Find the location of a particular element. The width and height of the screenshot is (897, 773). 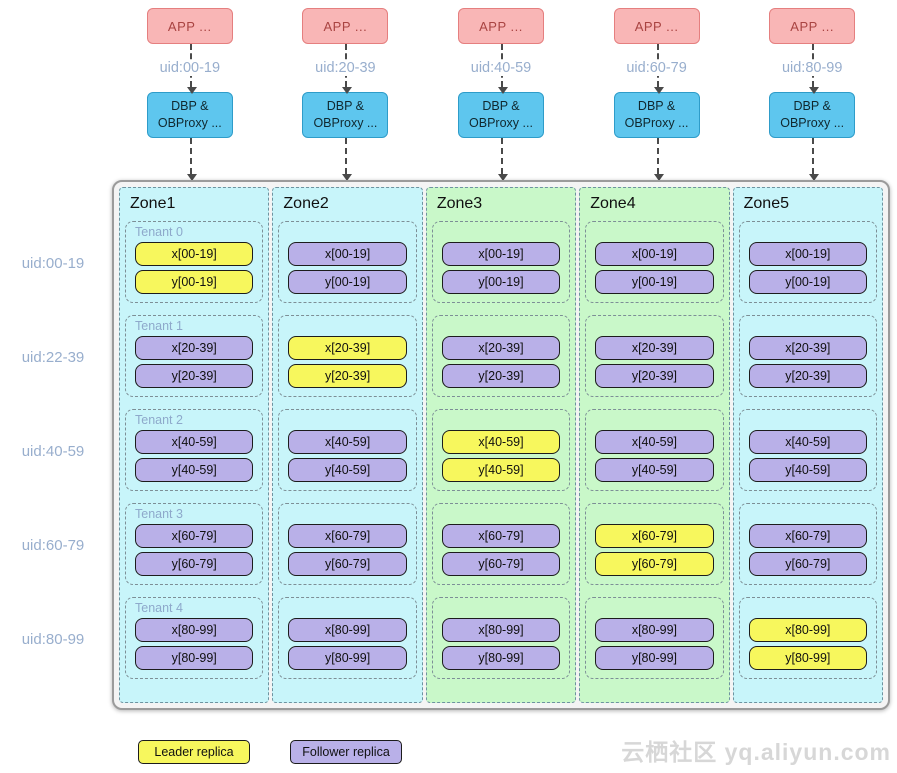

tenant-group: Tenant 3 x[60-79] y[60-79] is located at coordinates (194, 544).